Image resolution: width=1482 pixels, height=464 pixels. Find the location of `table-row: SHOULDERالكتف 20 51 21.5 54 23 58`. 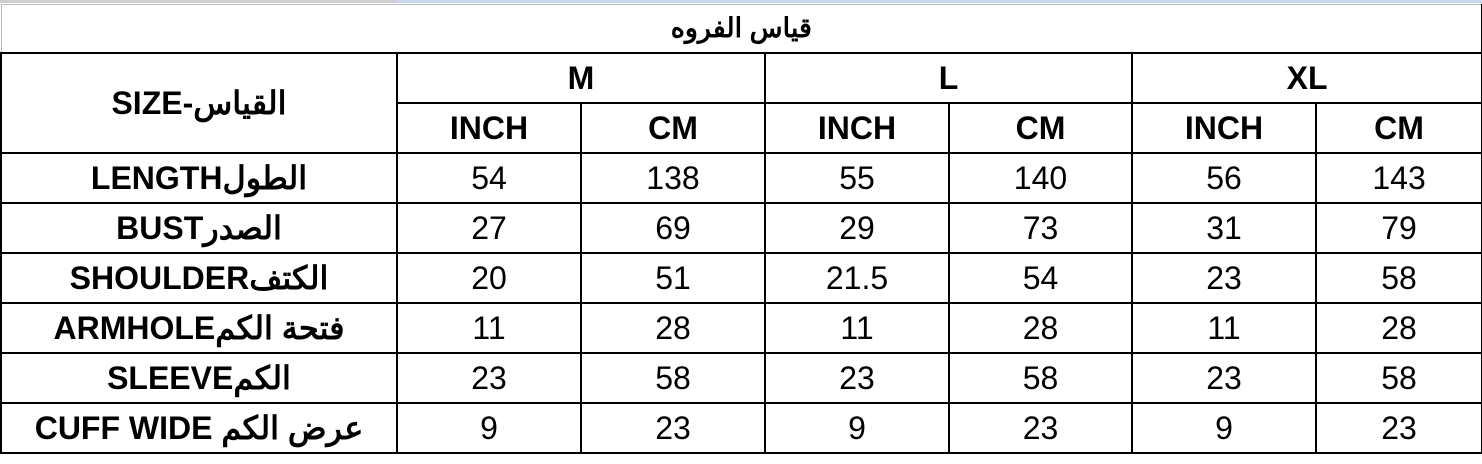

table-row: SHOULDERالكتف 20 51 21.5 54 23 58 is located at coordinates (741, 278).